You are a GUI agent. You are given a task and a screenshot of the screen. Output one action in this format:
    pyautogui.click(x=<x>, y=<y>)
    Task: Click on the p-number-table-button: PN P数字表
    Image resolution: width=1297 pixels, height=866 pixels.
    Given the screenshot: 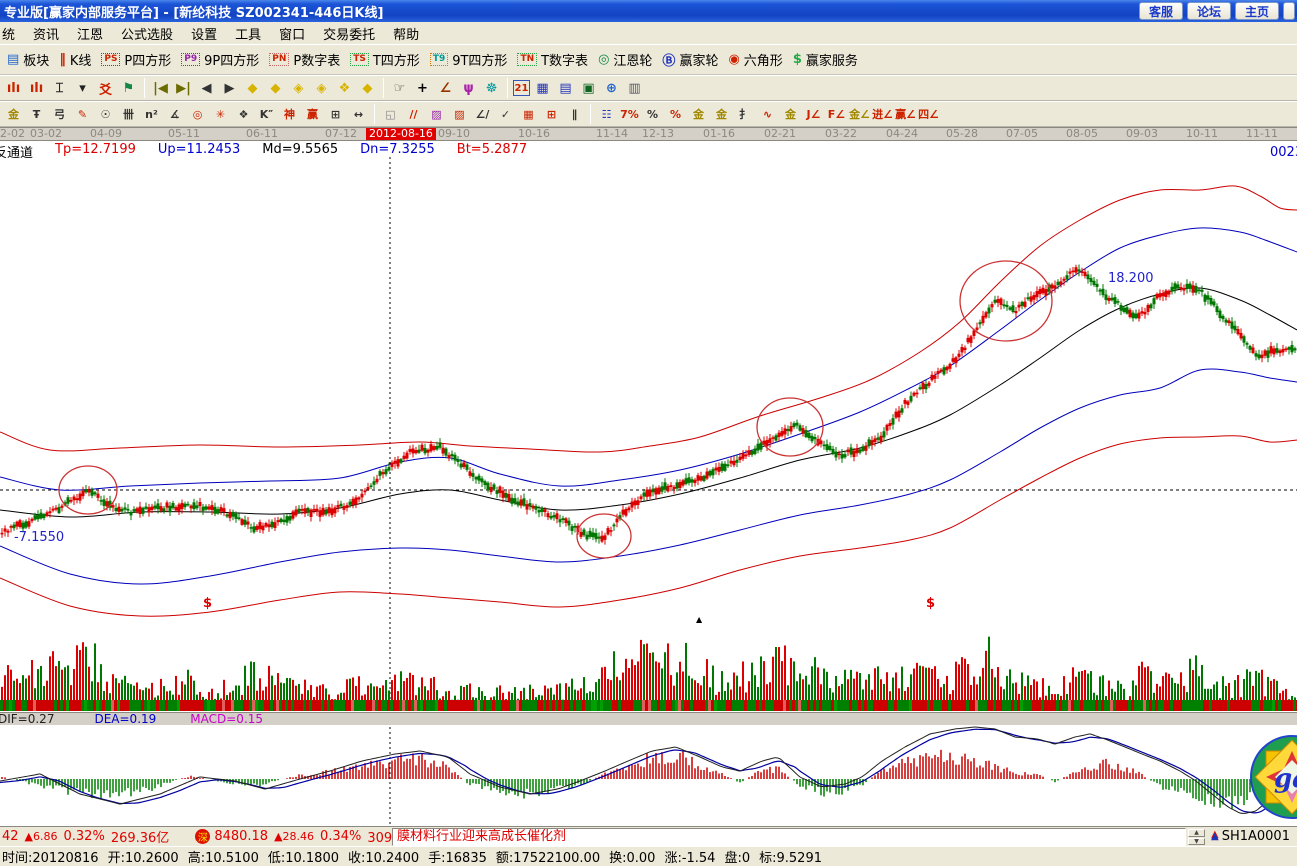 What is the action you would take?
    pyautogui.click(x=304, y=59)
    